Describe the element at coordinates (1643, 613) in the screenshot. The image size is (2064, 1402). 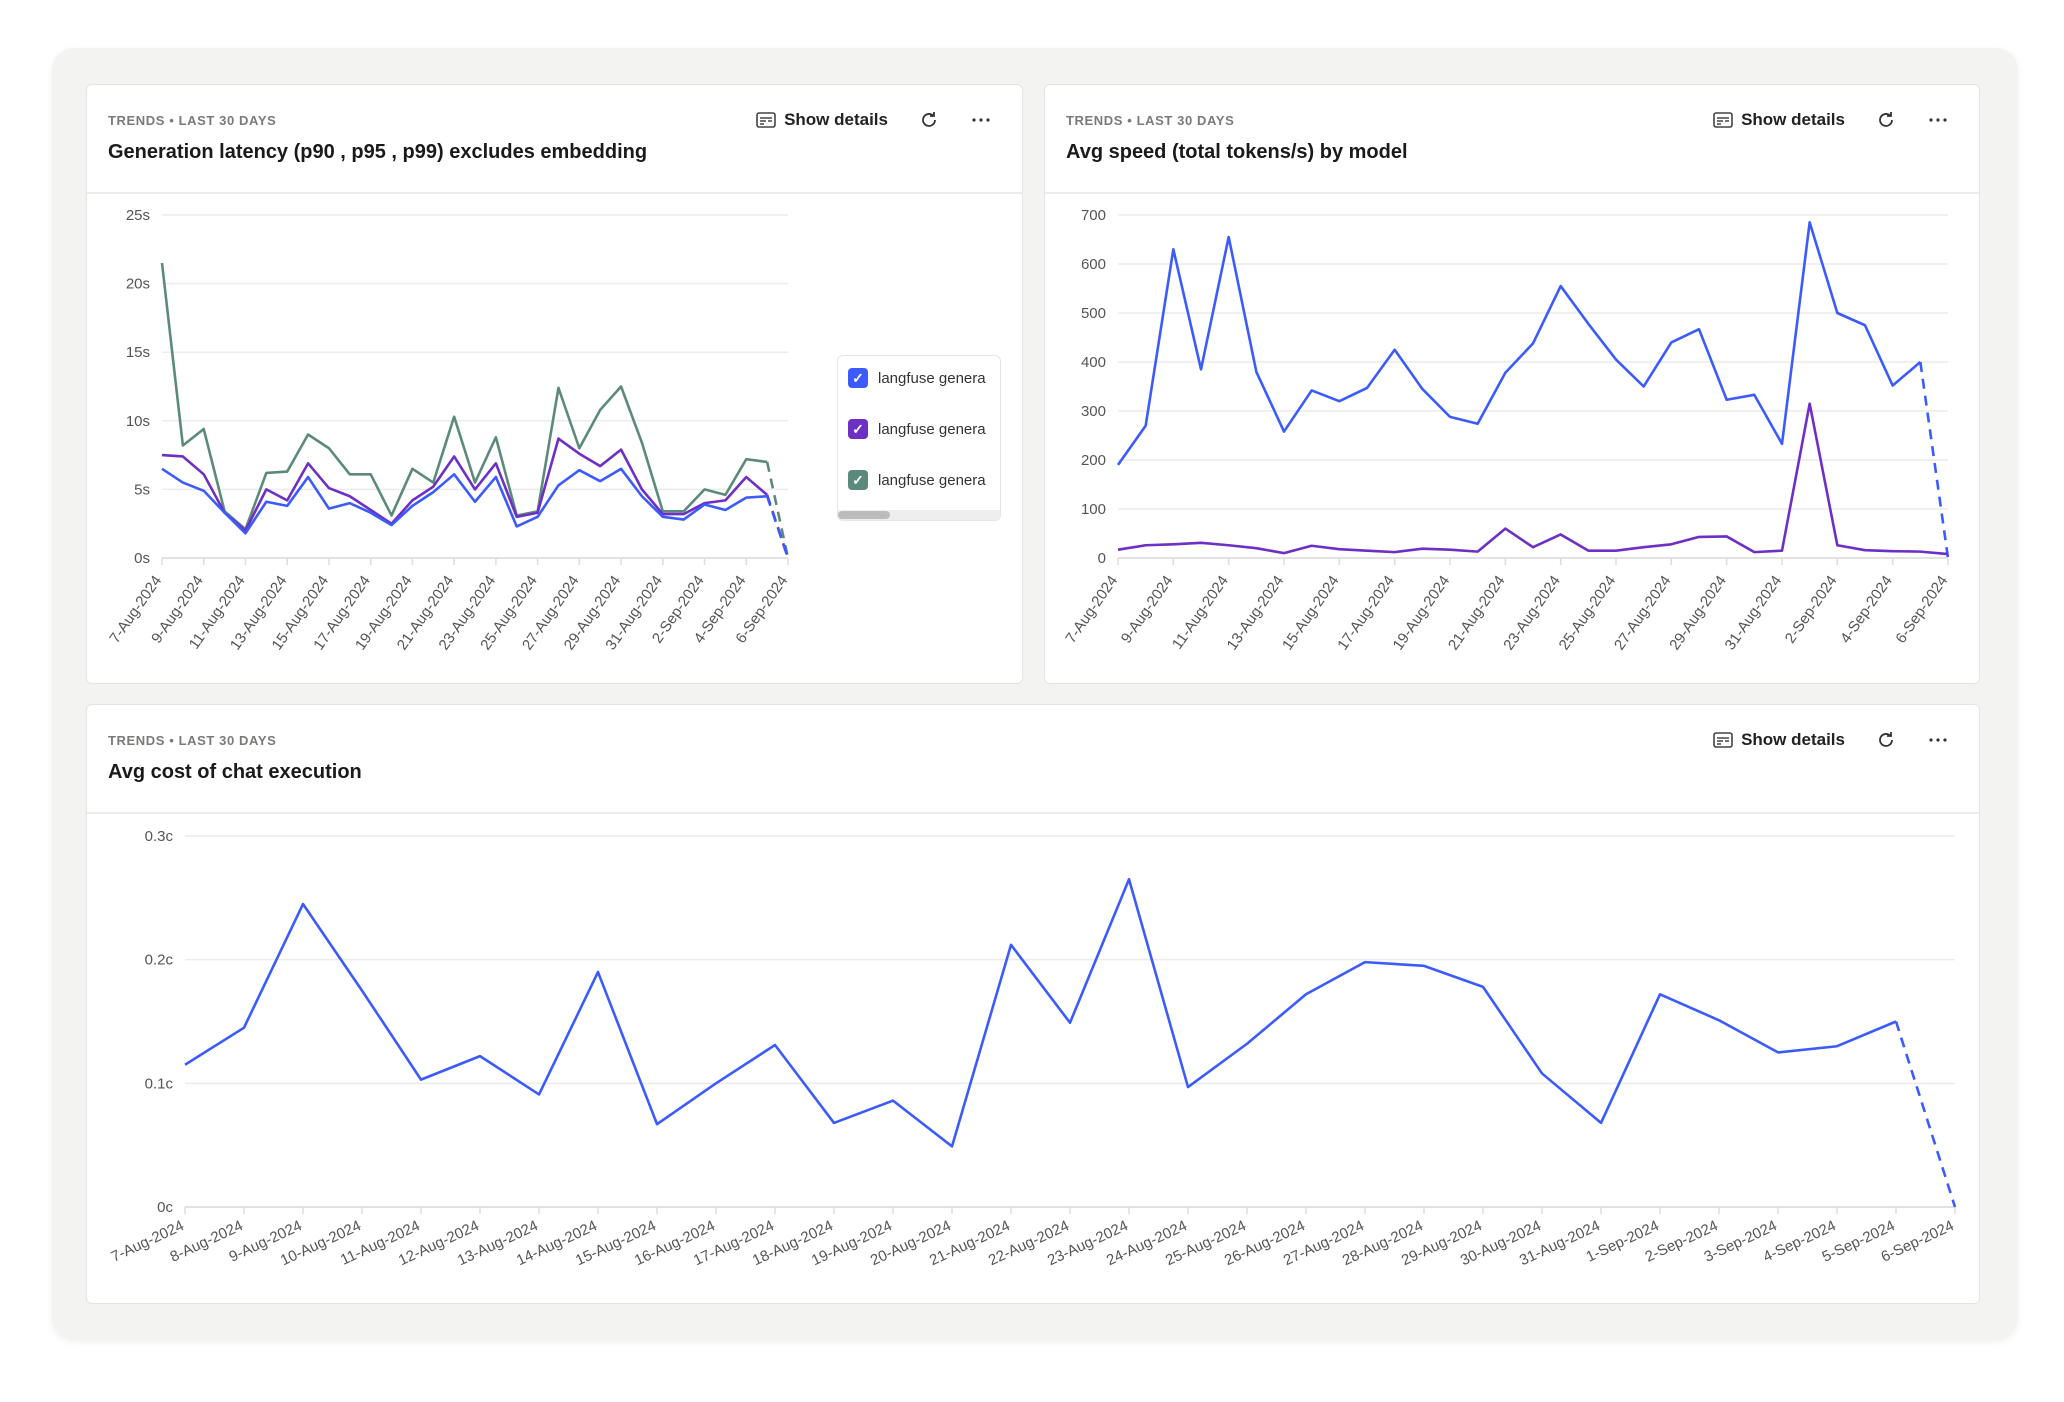
I see `x-tick-label: 27-Aug-2024` at that location.